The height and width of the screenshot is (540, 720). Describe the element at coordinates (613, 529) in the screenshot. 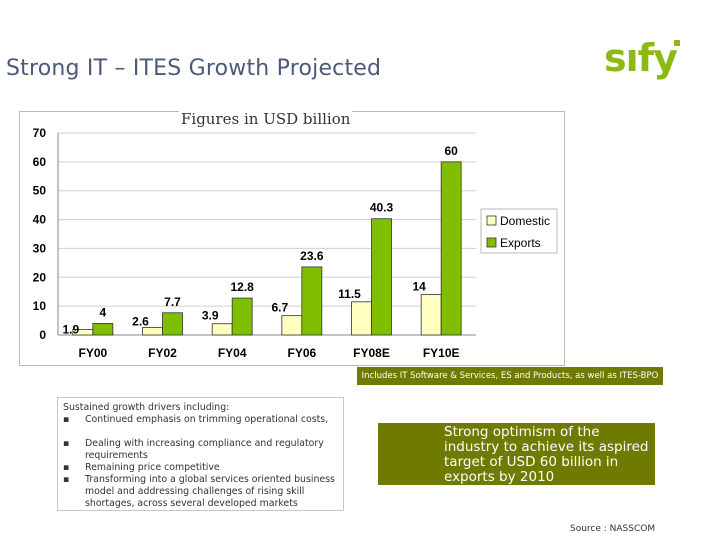

I see `source-note: Source : NASSCOM` at that location.